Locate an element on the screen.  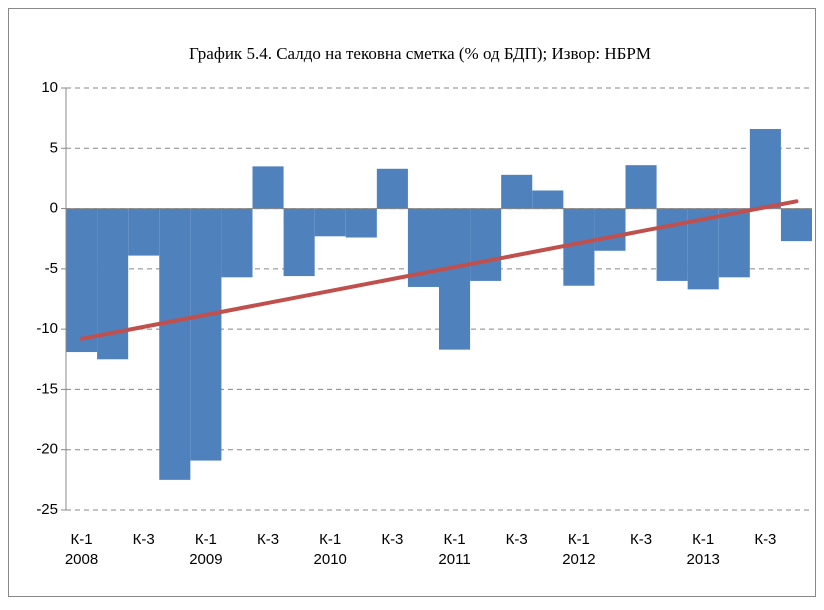
x-year-label: 2009 is located at coordinates (205, 559).